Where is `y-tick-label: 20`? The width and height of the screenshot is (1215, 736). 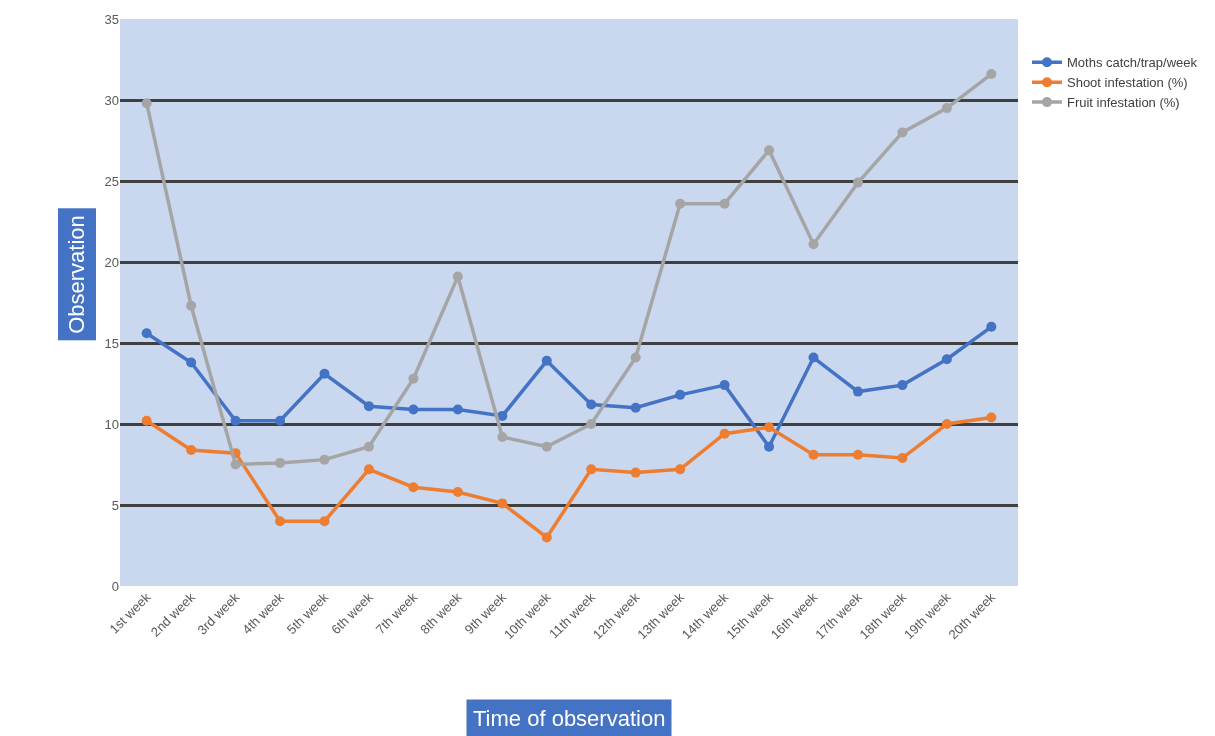
y-tick-label: 20 is located at coordinates (111, 262).